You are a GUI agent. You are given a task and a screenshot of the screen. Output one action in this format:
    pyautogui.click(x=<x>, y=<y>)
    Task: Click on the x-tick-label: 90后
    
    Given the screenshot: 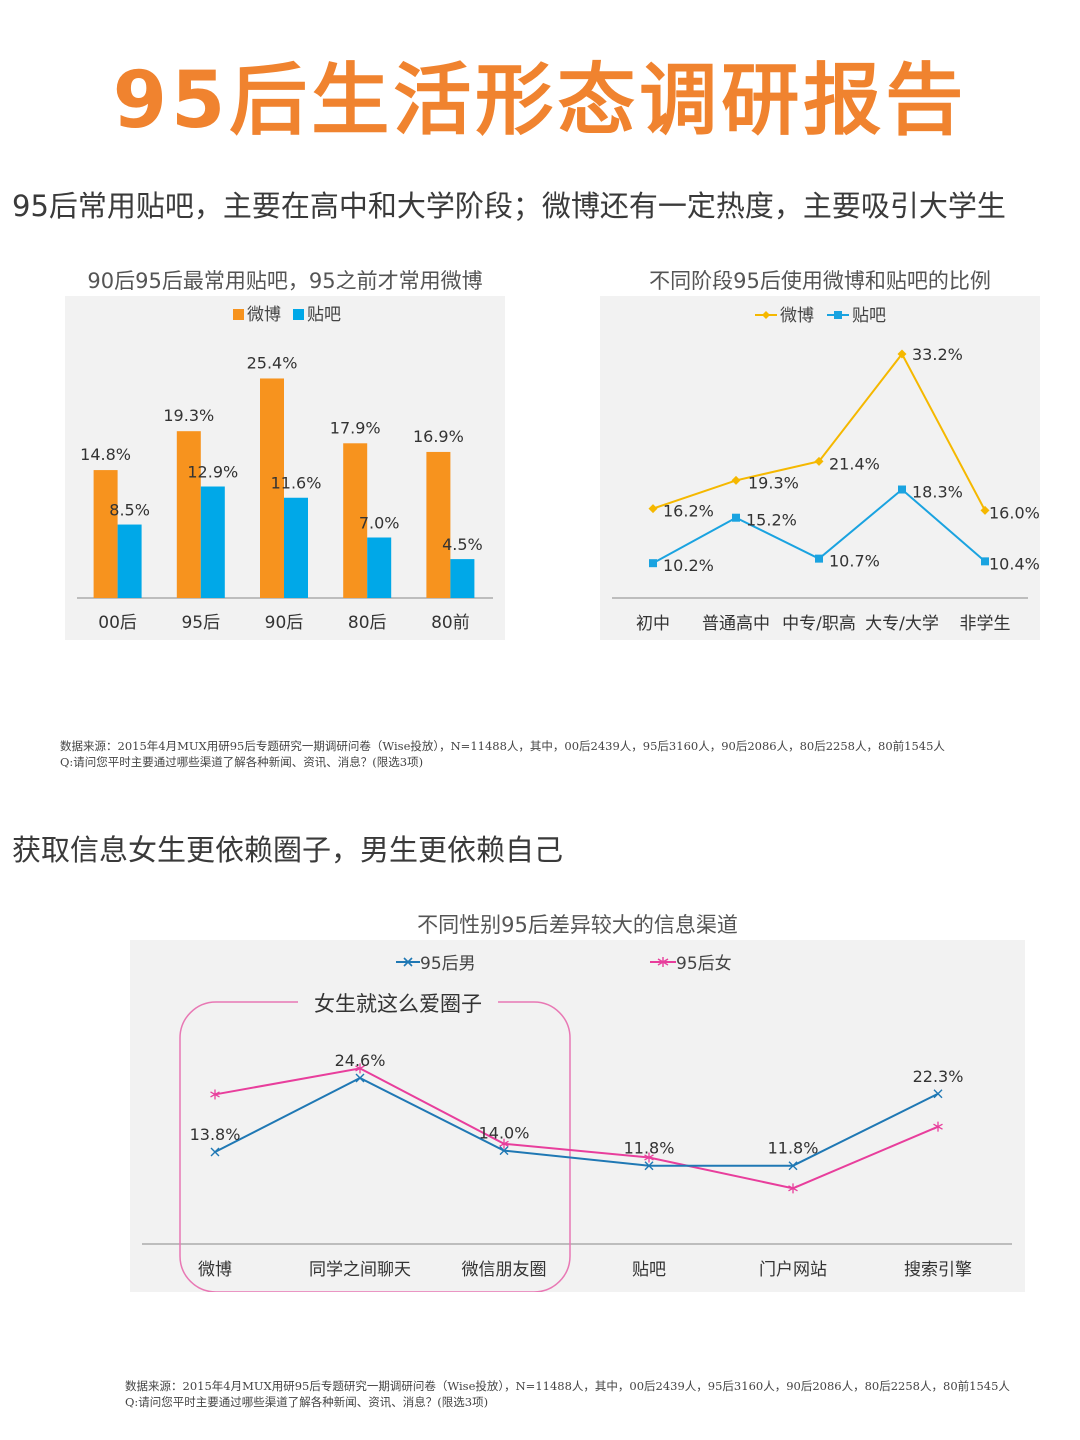 What is the action you would take?
    pyautogui.click(x=284, y=623)
    